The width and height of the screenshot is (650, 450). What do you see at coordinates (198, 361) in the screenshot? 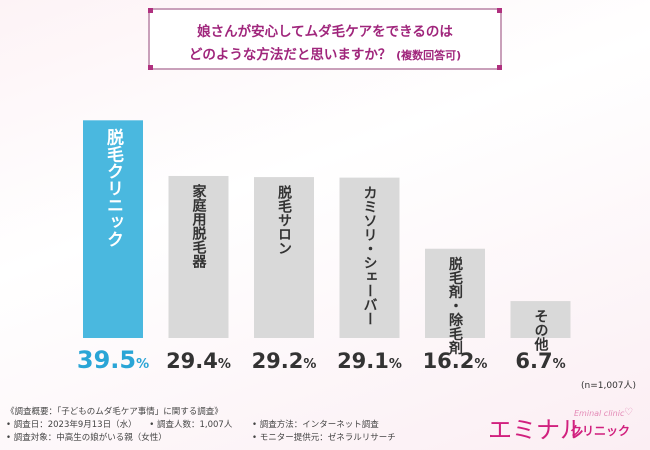
I see `value-label-1: 29.4%` at bounding box center [198, 361].